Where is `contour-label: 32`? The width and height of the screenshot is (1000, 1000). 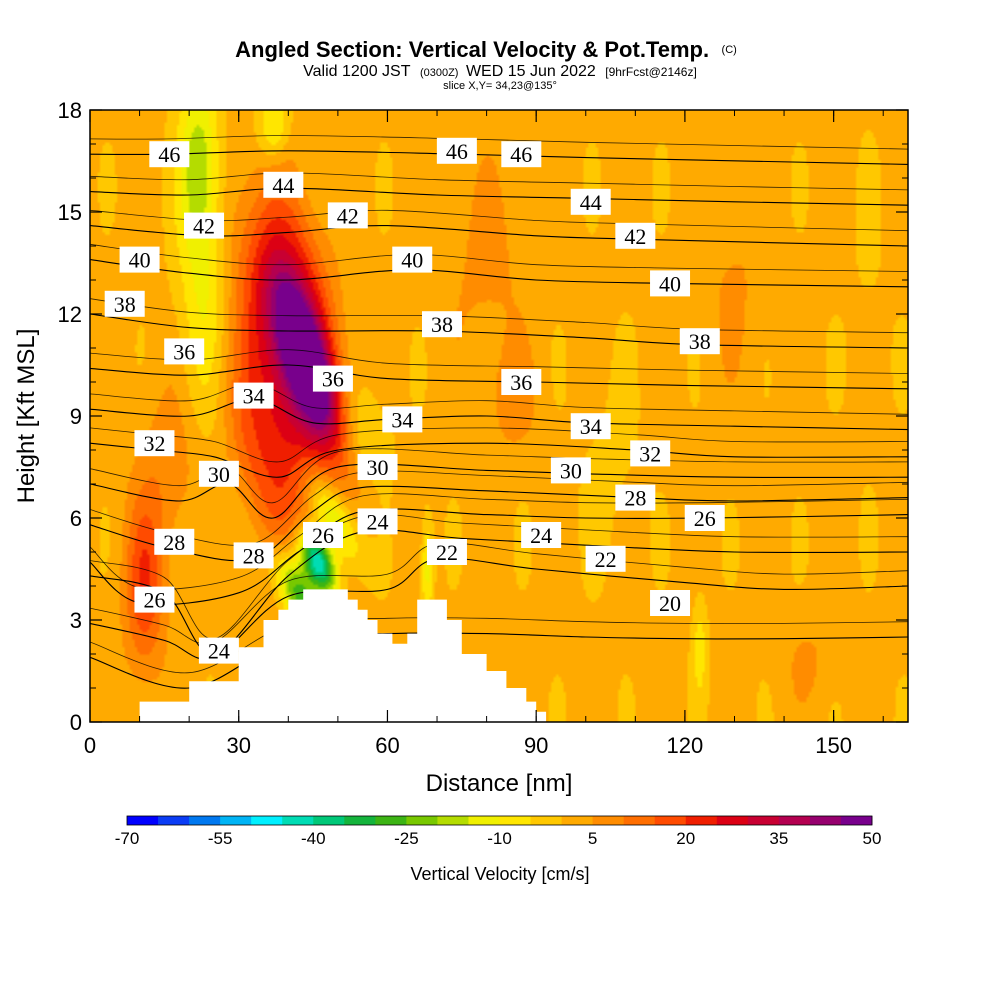
contour-label: 32 is located at coordinates (154, 443).